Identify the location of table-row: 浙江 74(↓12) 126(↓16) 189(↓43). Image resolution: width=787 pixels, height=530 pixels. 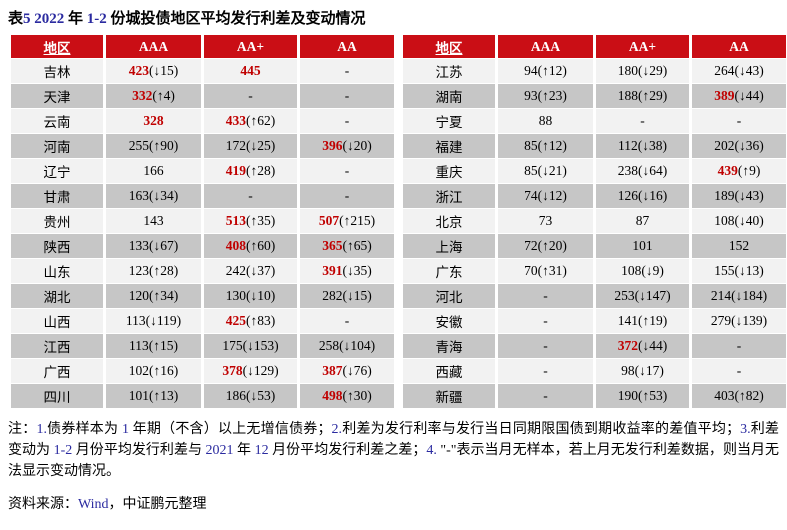
(594, 196).